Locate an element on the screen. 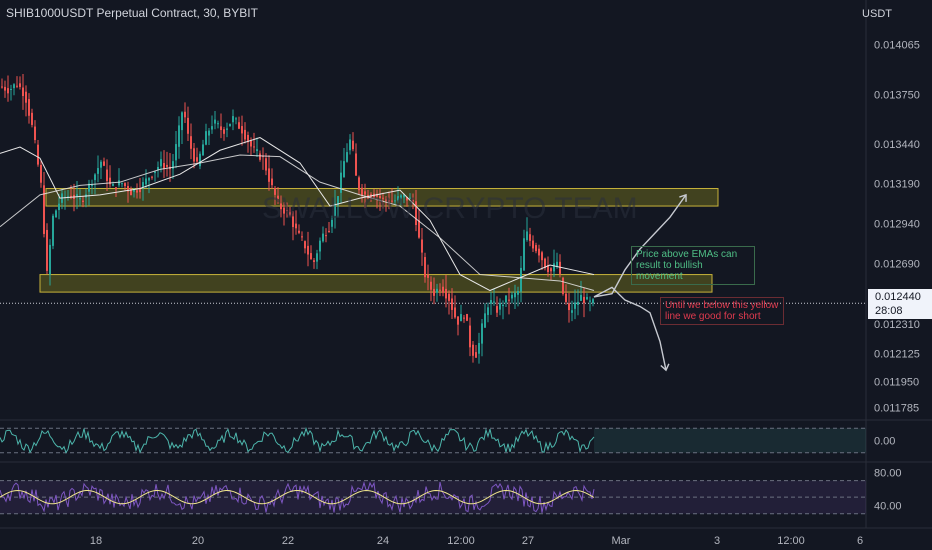  support-resistance-zone is located at coordinates (376, 283).